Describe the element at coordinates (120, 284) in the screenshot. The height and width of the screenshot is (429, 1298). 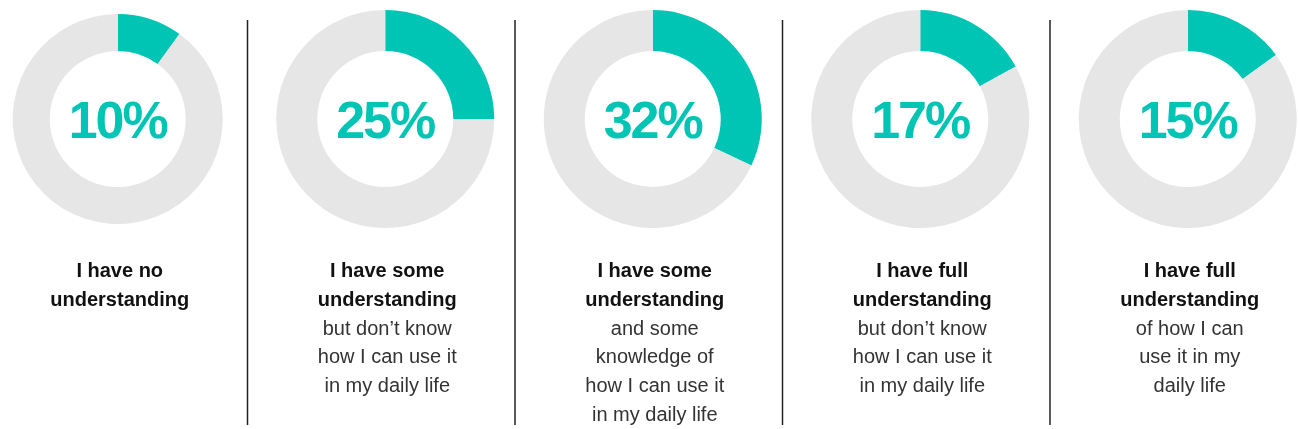
I see `text: I have no understanding` at that location.